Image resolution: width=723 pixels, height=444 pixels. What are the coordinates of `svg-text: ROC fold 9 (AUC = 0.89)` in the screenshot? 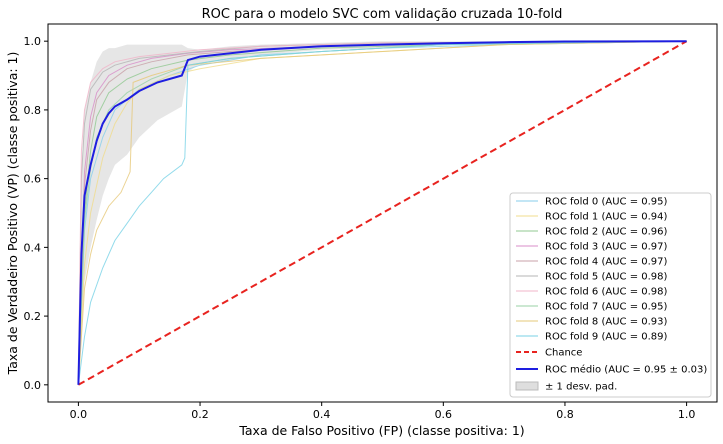 It's located at (606, 337).